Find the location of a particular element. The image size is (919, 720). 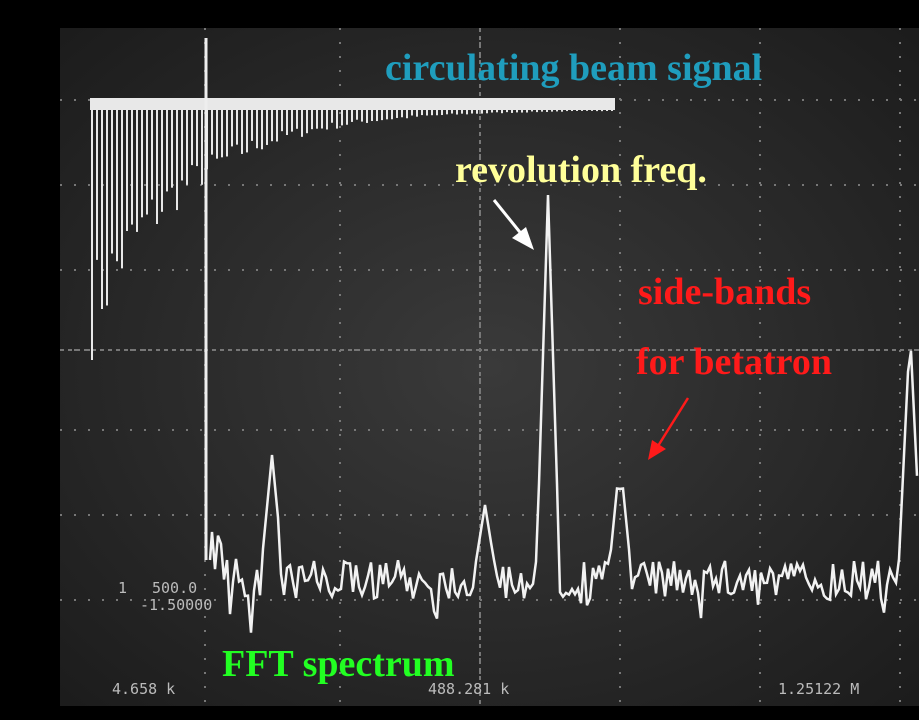

annotation: revolution freq. is located at coordinates (581, 170).